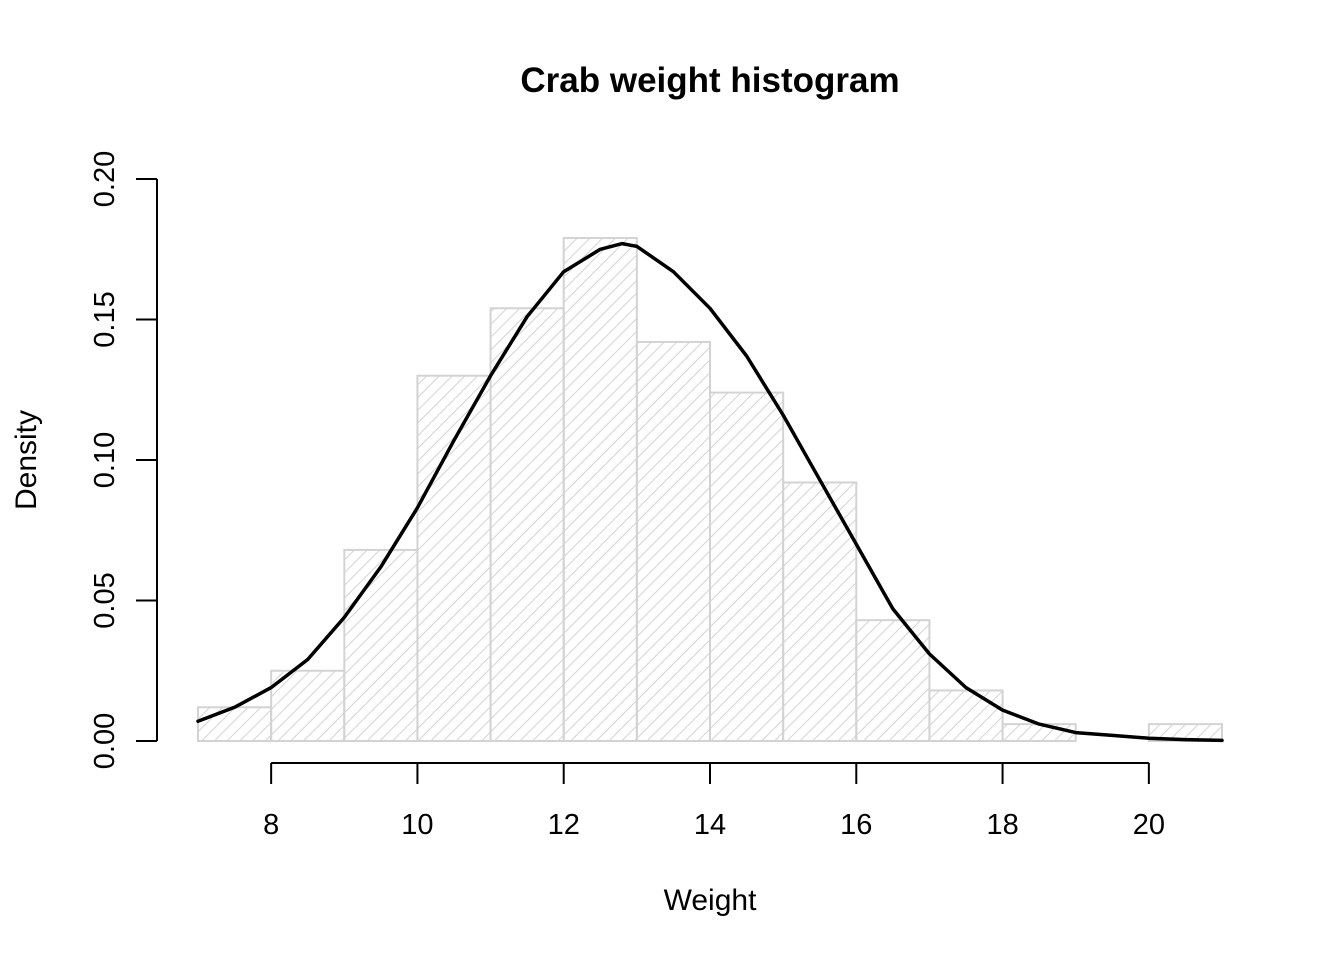 The width and height of the screenshot is (1344, 960). I want to click on x-tick-label: 14, so click(710, 825).